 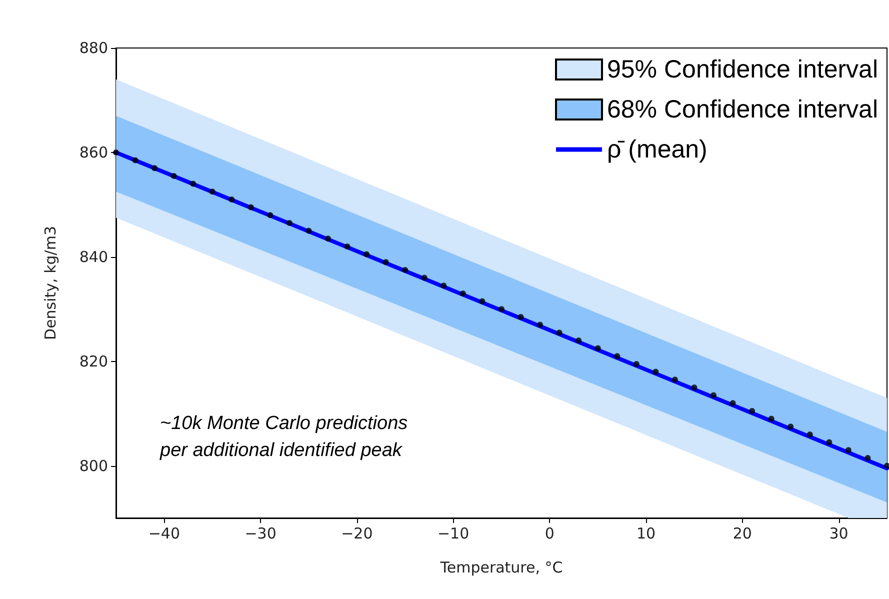 I want to click on x-tick-label: −40, so click(x=164, y=533).